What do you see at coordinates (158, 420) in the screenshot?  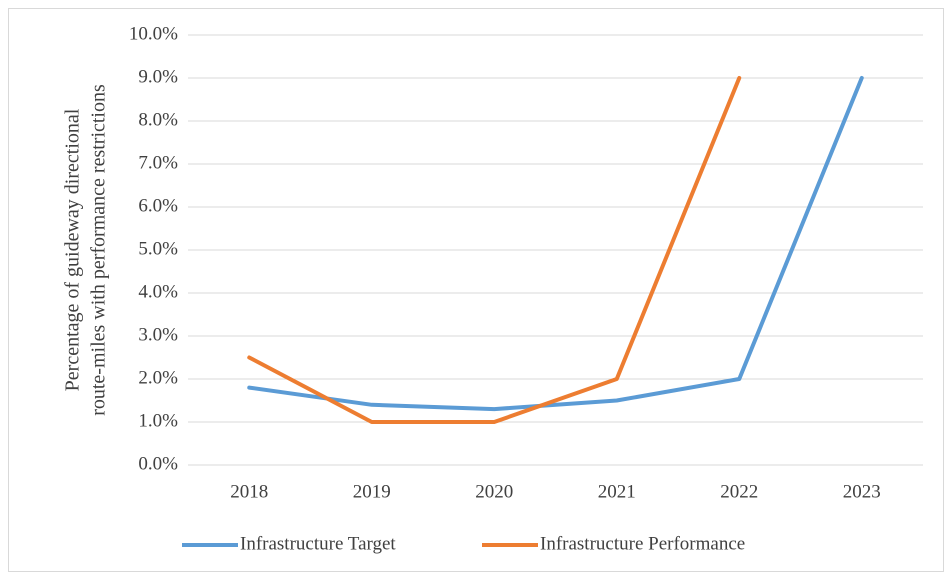 I see `y-tick-label: 1.0%` at bounding box center [158, 420].